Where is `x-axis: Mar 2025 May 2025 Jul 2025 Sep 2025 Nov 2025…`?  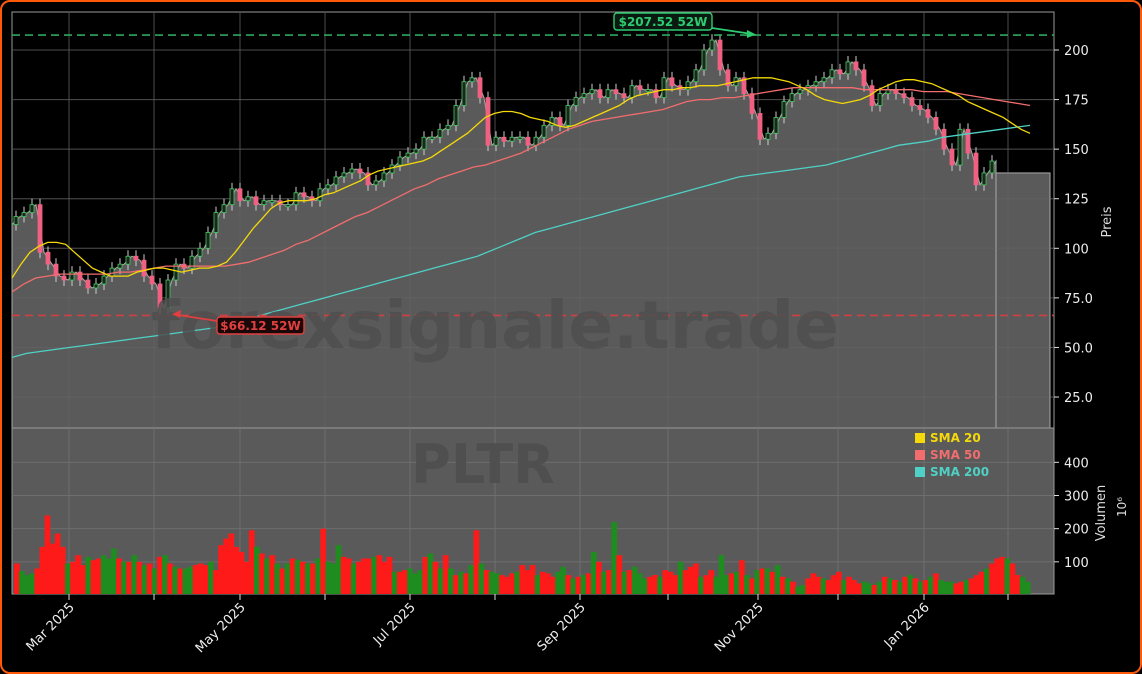 x-axis: Mar 2025 May 2025 Jul 2025 Sep 2025 Nov 2025… is located at coordinates (516, 625).